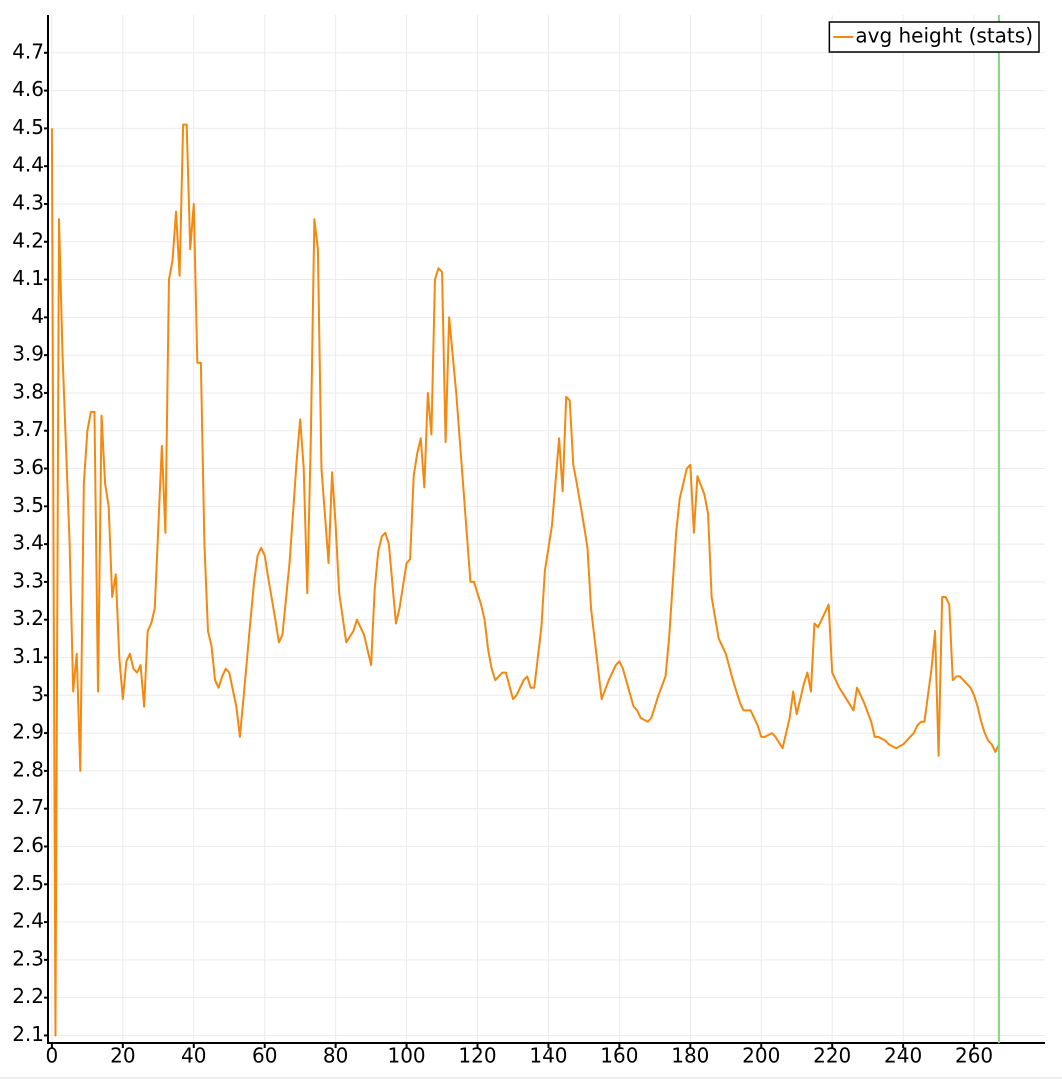  I want to click on x-tick-label: 260, so click(974, 1056).